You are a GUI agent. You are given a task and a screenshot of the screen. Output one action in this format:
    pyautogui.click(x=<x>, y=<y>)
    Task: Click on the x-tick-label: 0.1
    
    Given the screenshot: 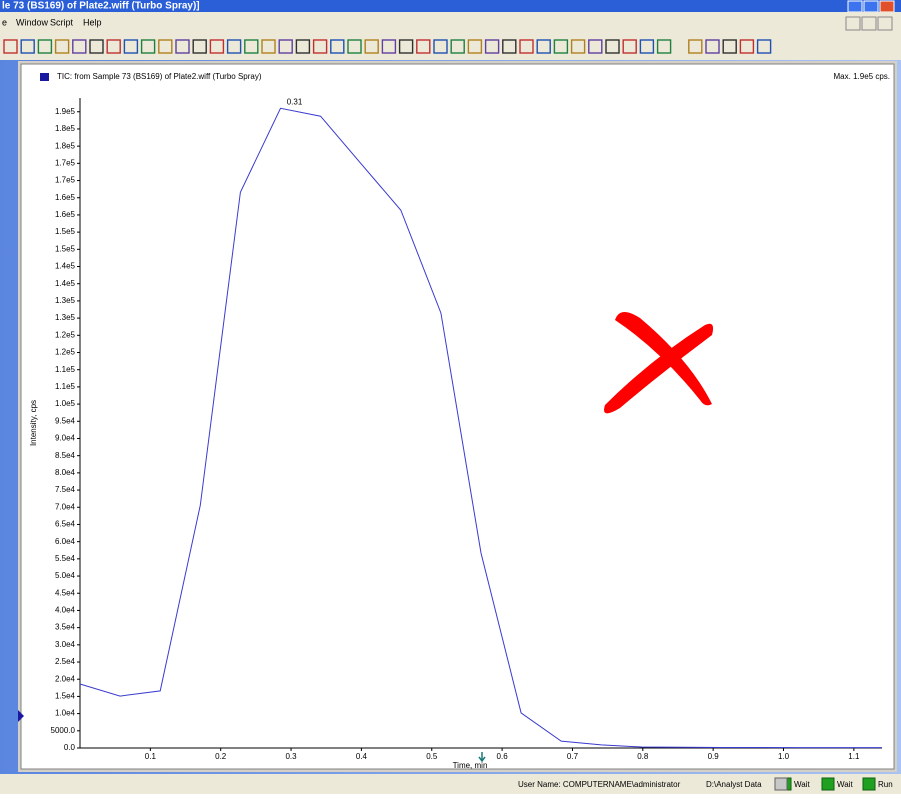 What is the action you would take?
    pyautogui.click(x=151, y=756)
    